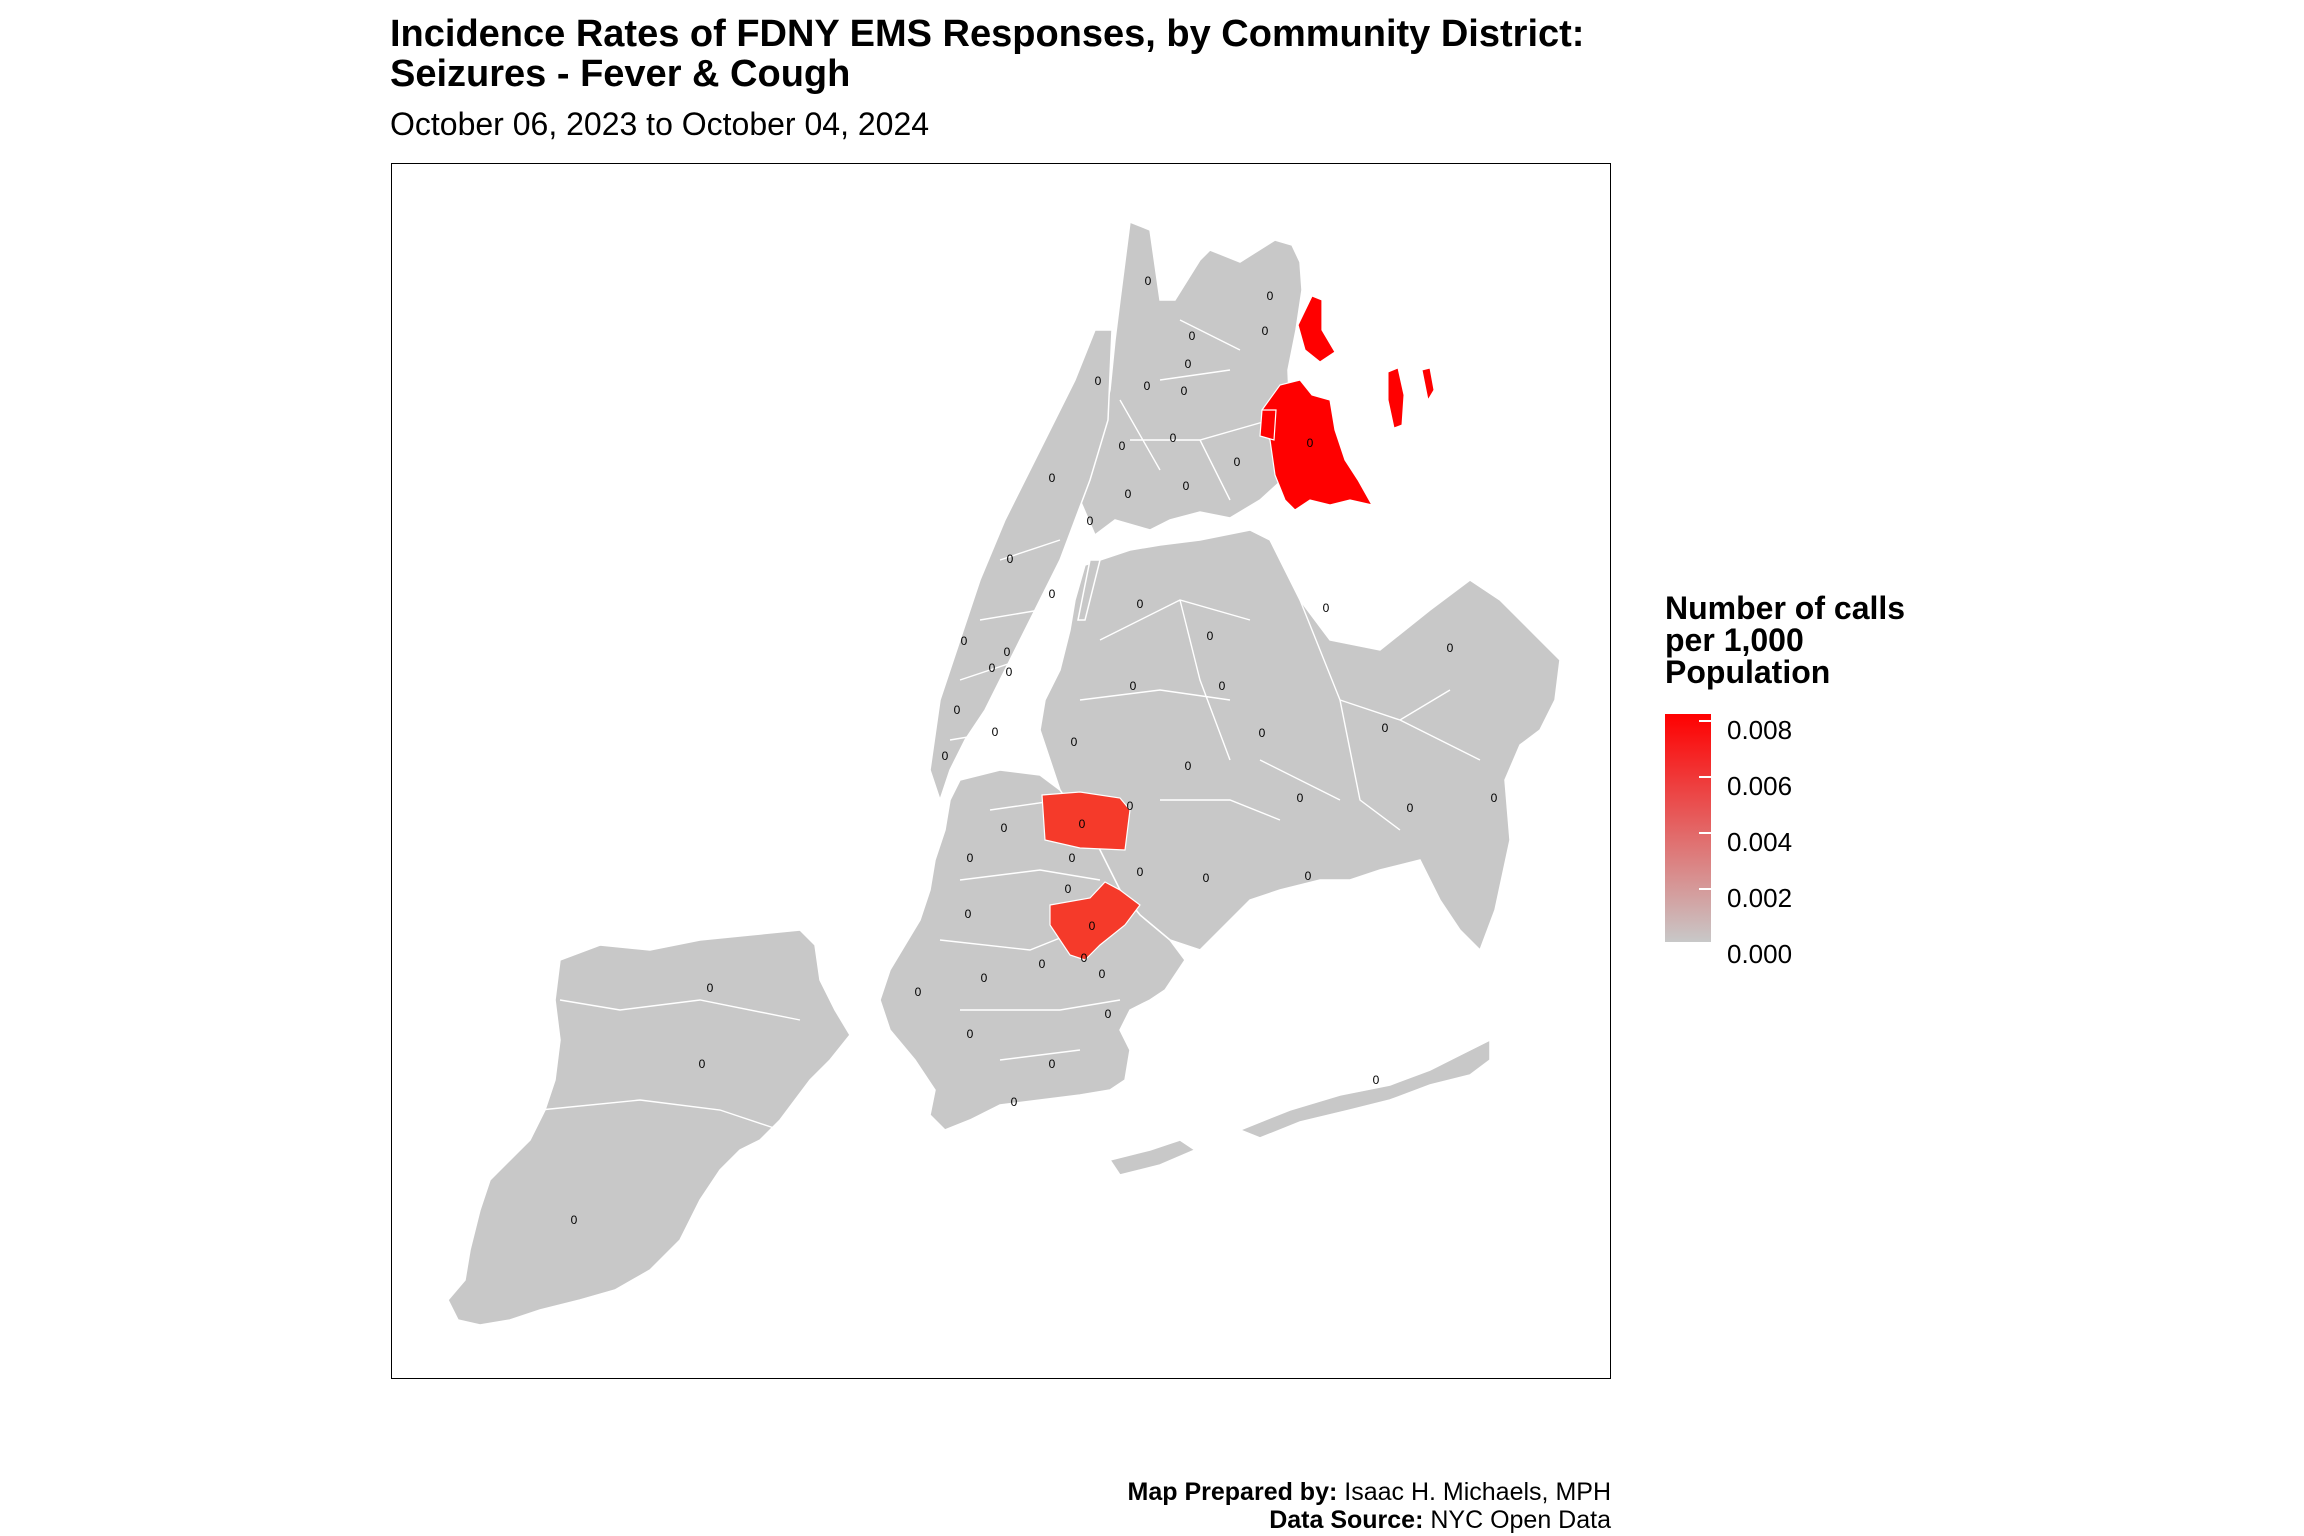  What do you see at coordinates (1396, 398) in the screenshot?
I see `city-island-highlight` at bounding box center [1396, 398].